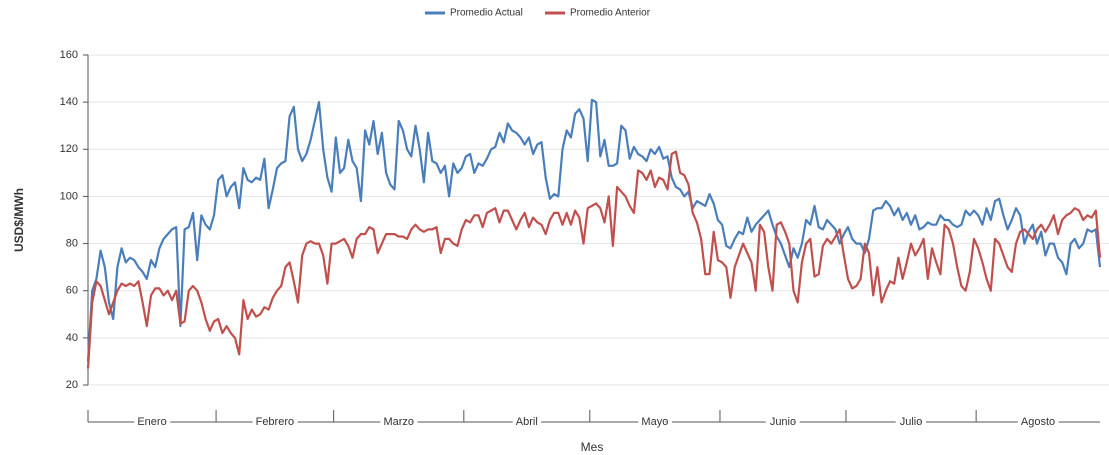 This screenshot has height=455, width=1109. Describe the element at coordinates (1038, 422) in the screenshot. I see `x-tick-label: Agosto` at that location.